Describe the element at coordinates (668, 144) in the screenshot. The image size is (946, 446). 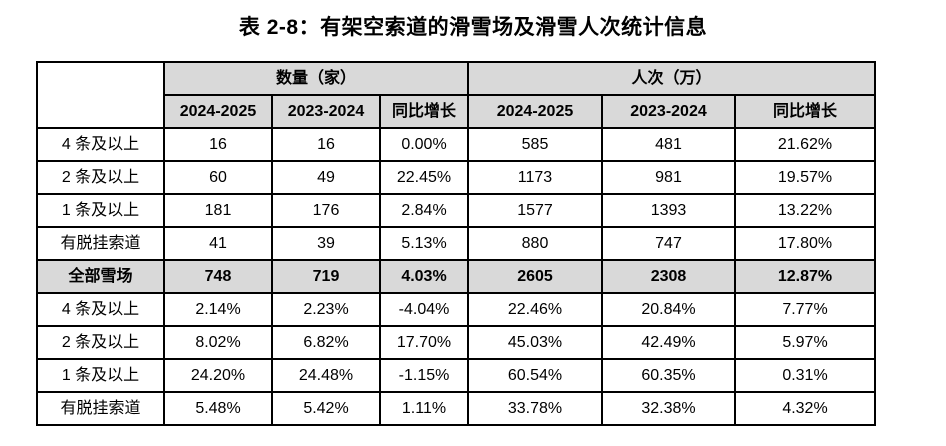
I see `data-cell: 481` at that location.